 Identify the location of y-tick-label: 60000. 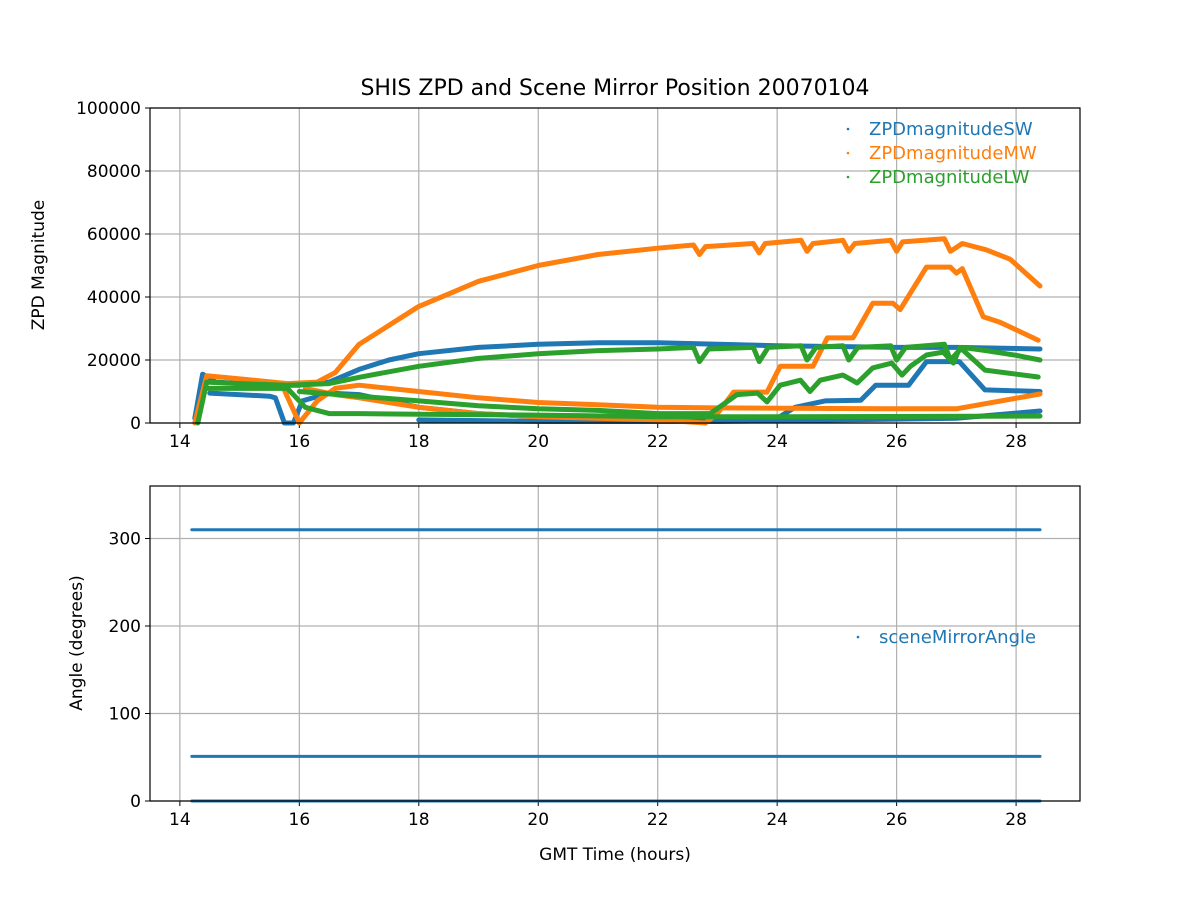
(114, 235).